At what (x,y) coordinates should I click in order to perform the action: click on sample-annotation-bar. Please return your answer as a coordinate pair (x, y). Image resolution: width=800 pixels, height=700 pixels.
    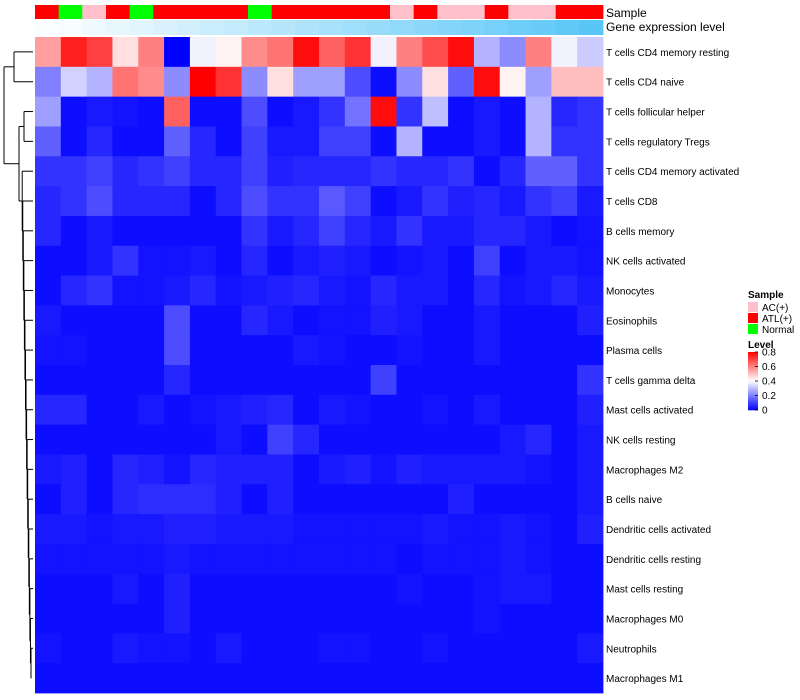
    Looking at the image, I should click on (319, 12).